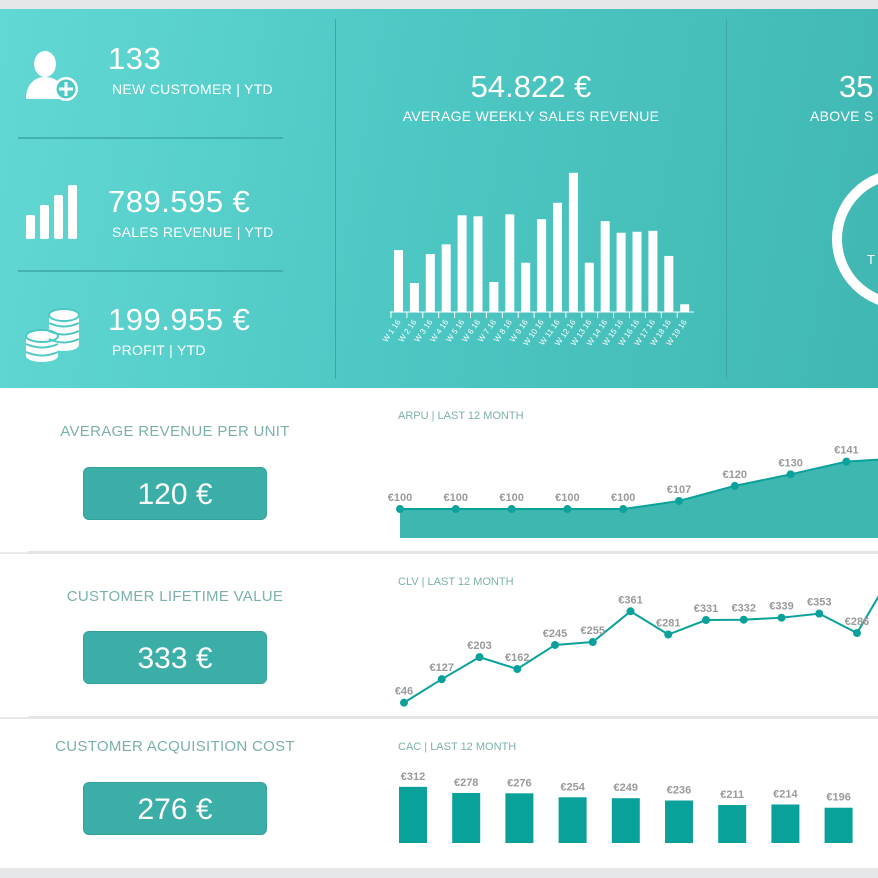 The image size is (878, 878). I want to click on top-strip, so click(439, 4).